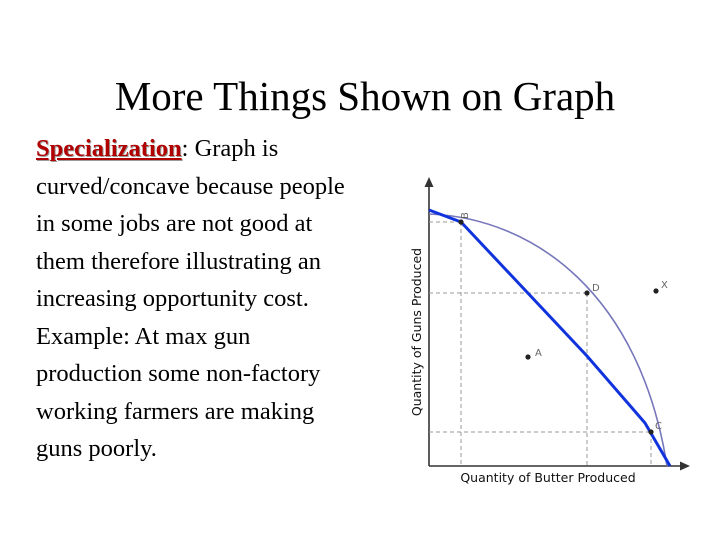  What do you see at coordinates (174, 223) in the screenshot?
I see `body-line: in some jobs are not good at` at bounding box center [174, 223].